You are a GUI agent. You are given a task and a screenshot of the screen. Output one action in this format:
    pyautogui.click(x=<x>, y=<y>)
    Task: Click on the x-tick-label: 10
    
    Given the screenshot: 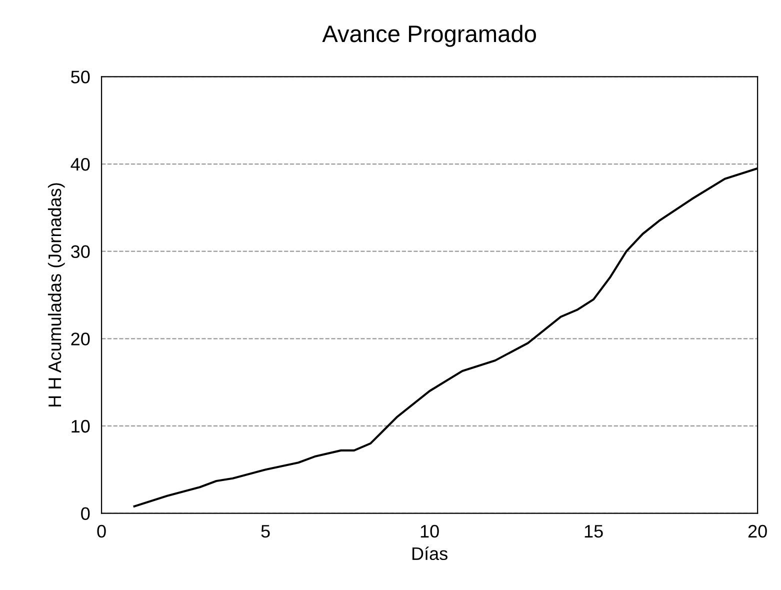 What is the action you would take?
    pyautogui.click(x=429, y=531)
    